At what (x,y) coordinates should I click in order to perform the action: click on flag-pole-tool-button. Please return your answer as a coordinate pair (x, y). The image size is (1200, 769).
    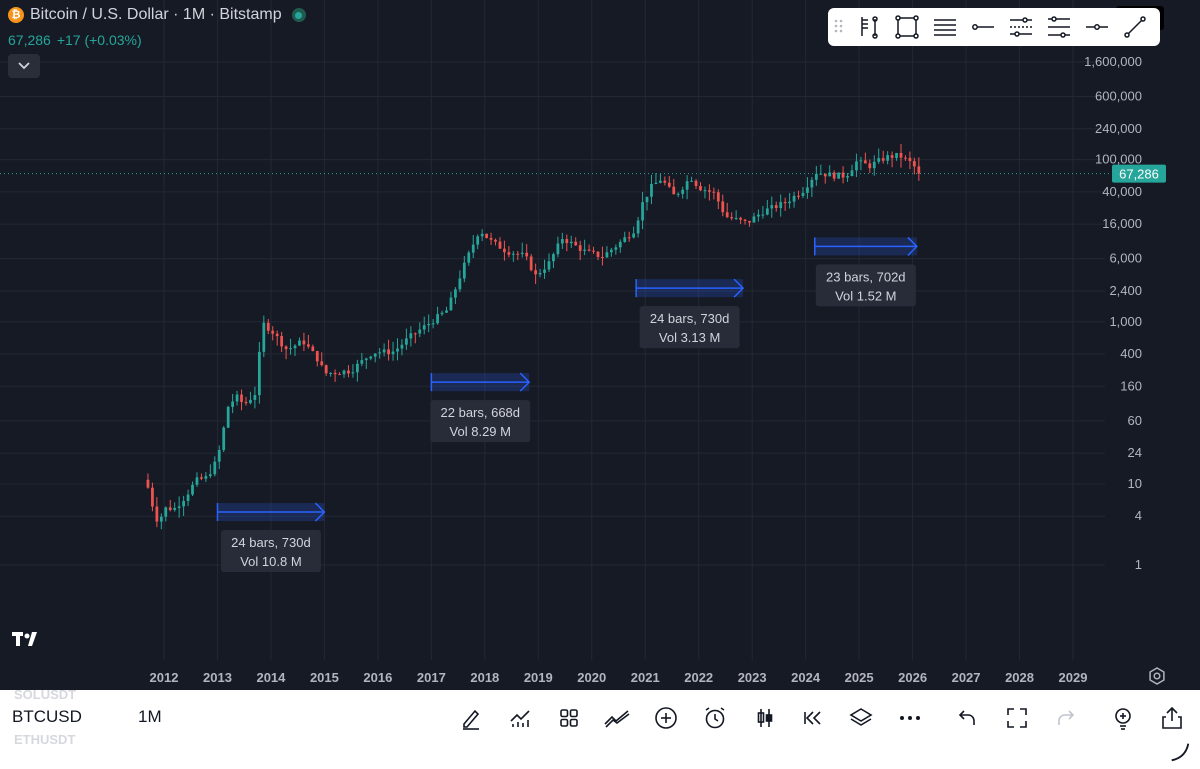
    Looking at the image, I should click on (869, 27).